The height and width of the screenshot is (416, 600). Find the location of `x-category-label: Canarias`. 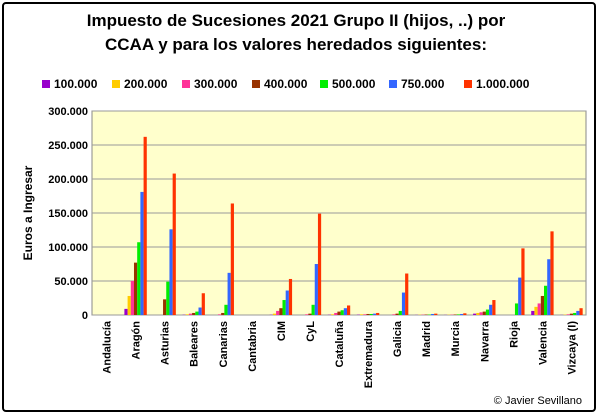

x-category-label: Canarias is located at coordinates (224, 344).